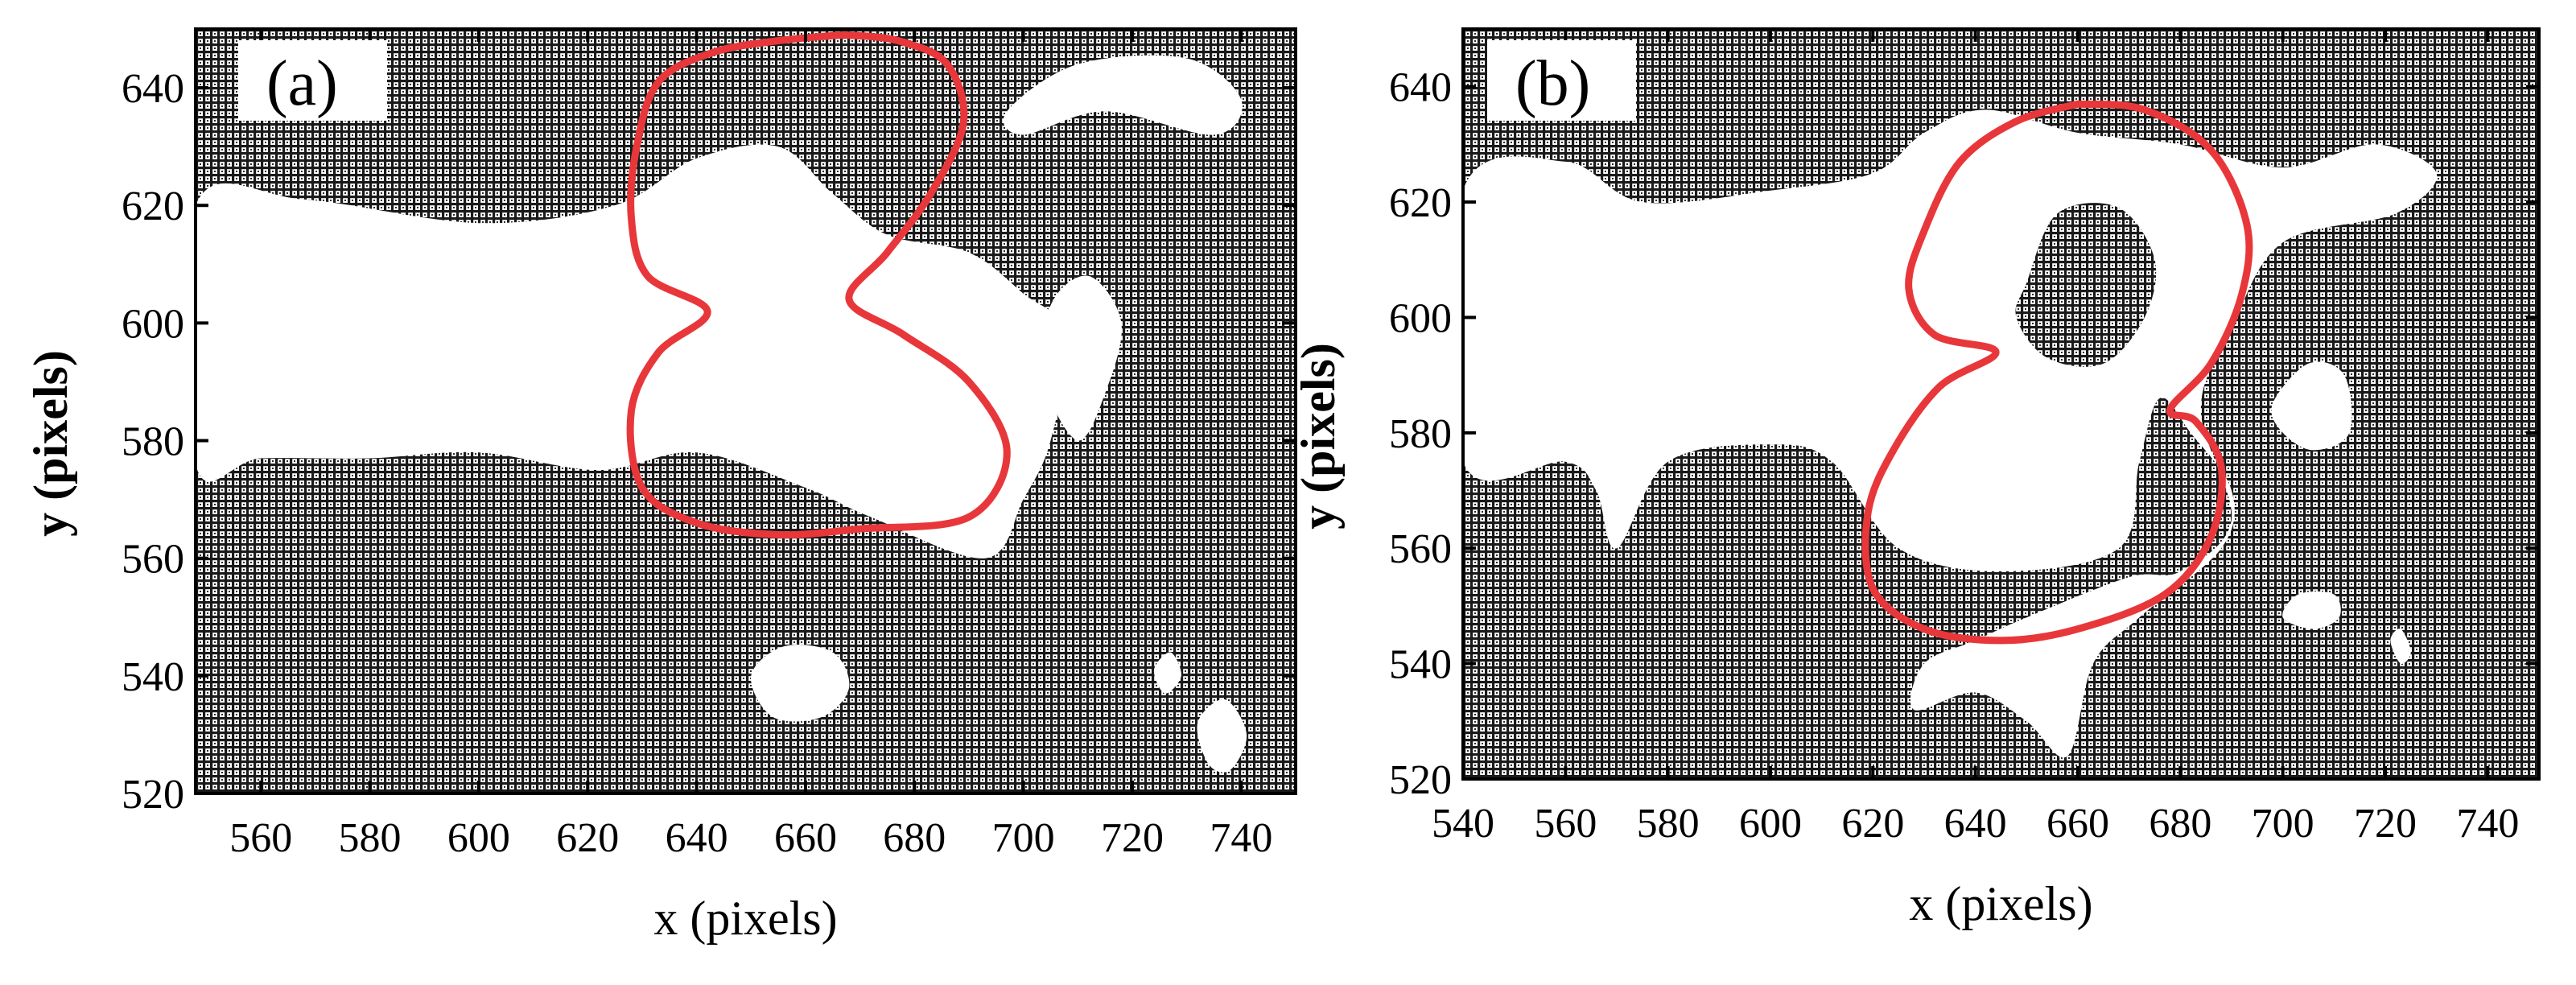 The image size is (2576, 985). What do you see at coordinates (1975, 824) in the screenshot?
I see `panel-b-x-tick-label: 640` at bounding box center [1975, 824].